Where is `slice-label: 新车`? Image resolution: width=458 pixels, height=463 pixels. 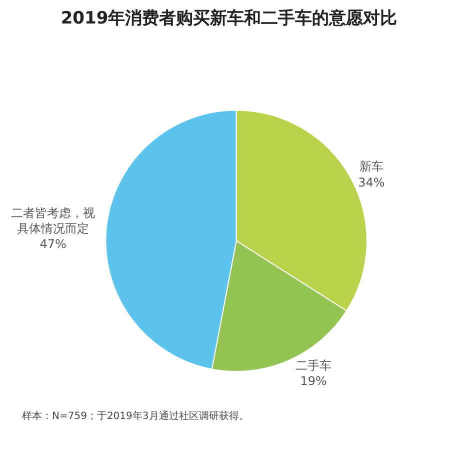
slice-label: 新车 is located at coordinates (371, 167).